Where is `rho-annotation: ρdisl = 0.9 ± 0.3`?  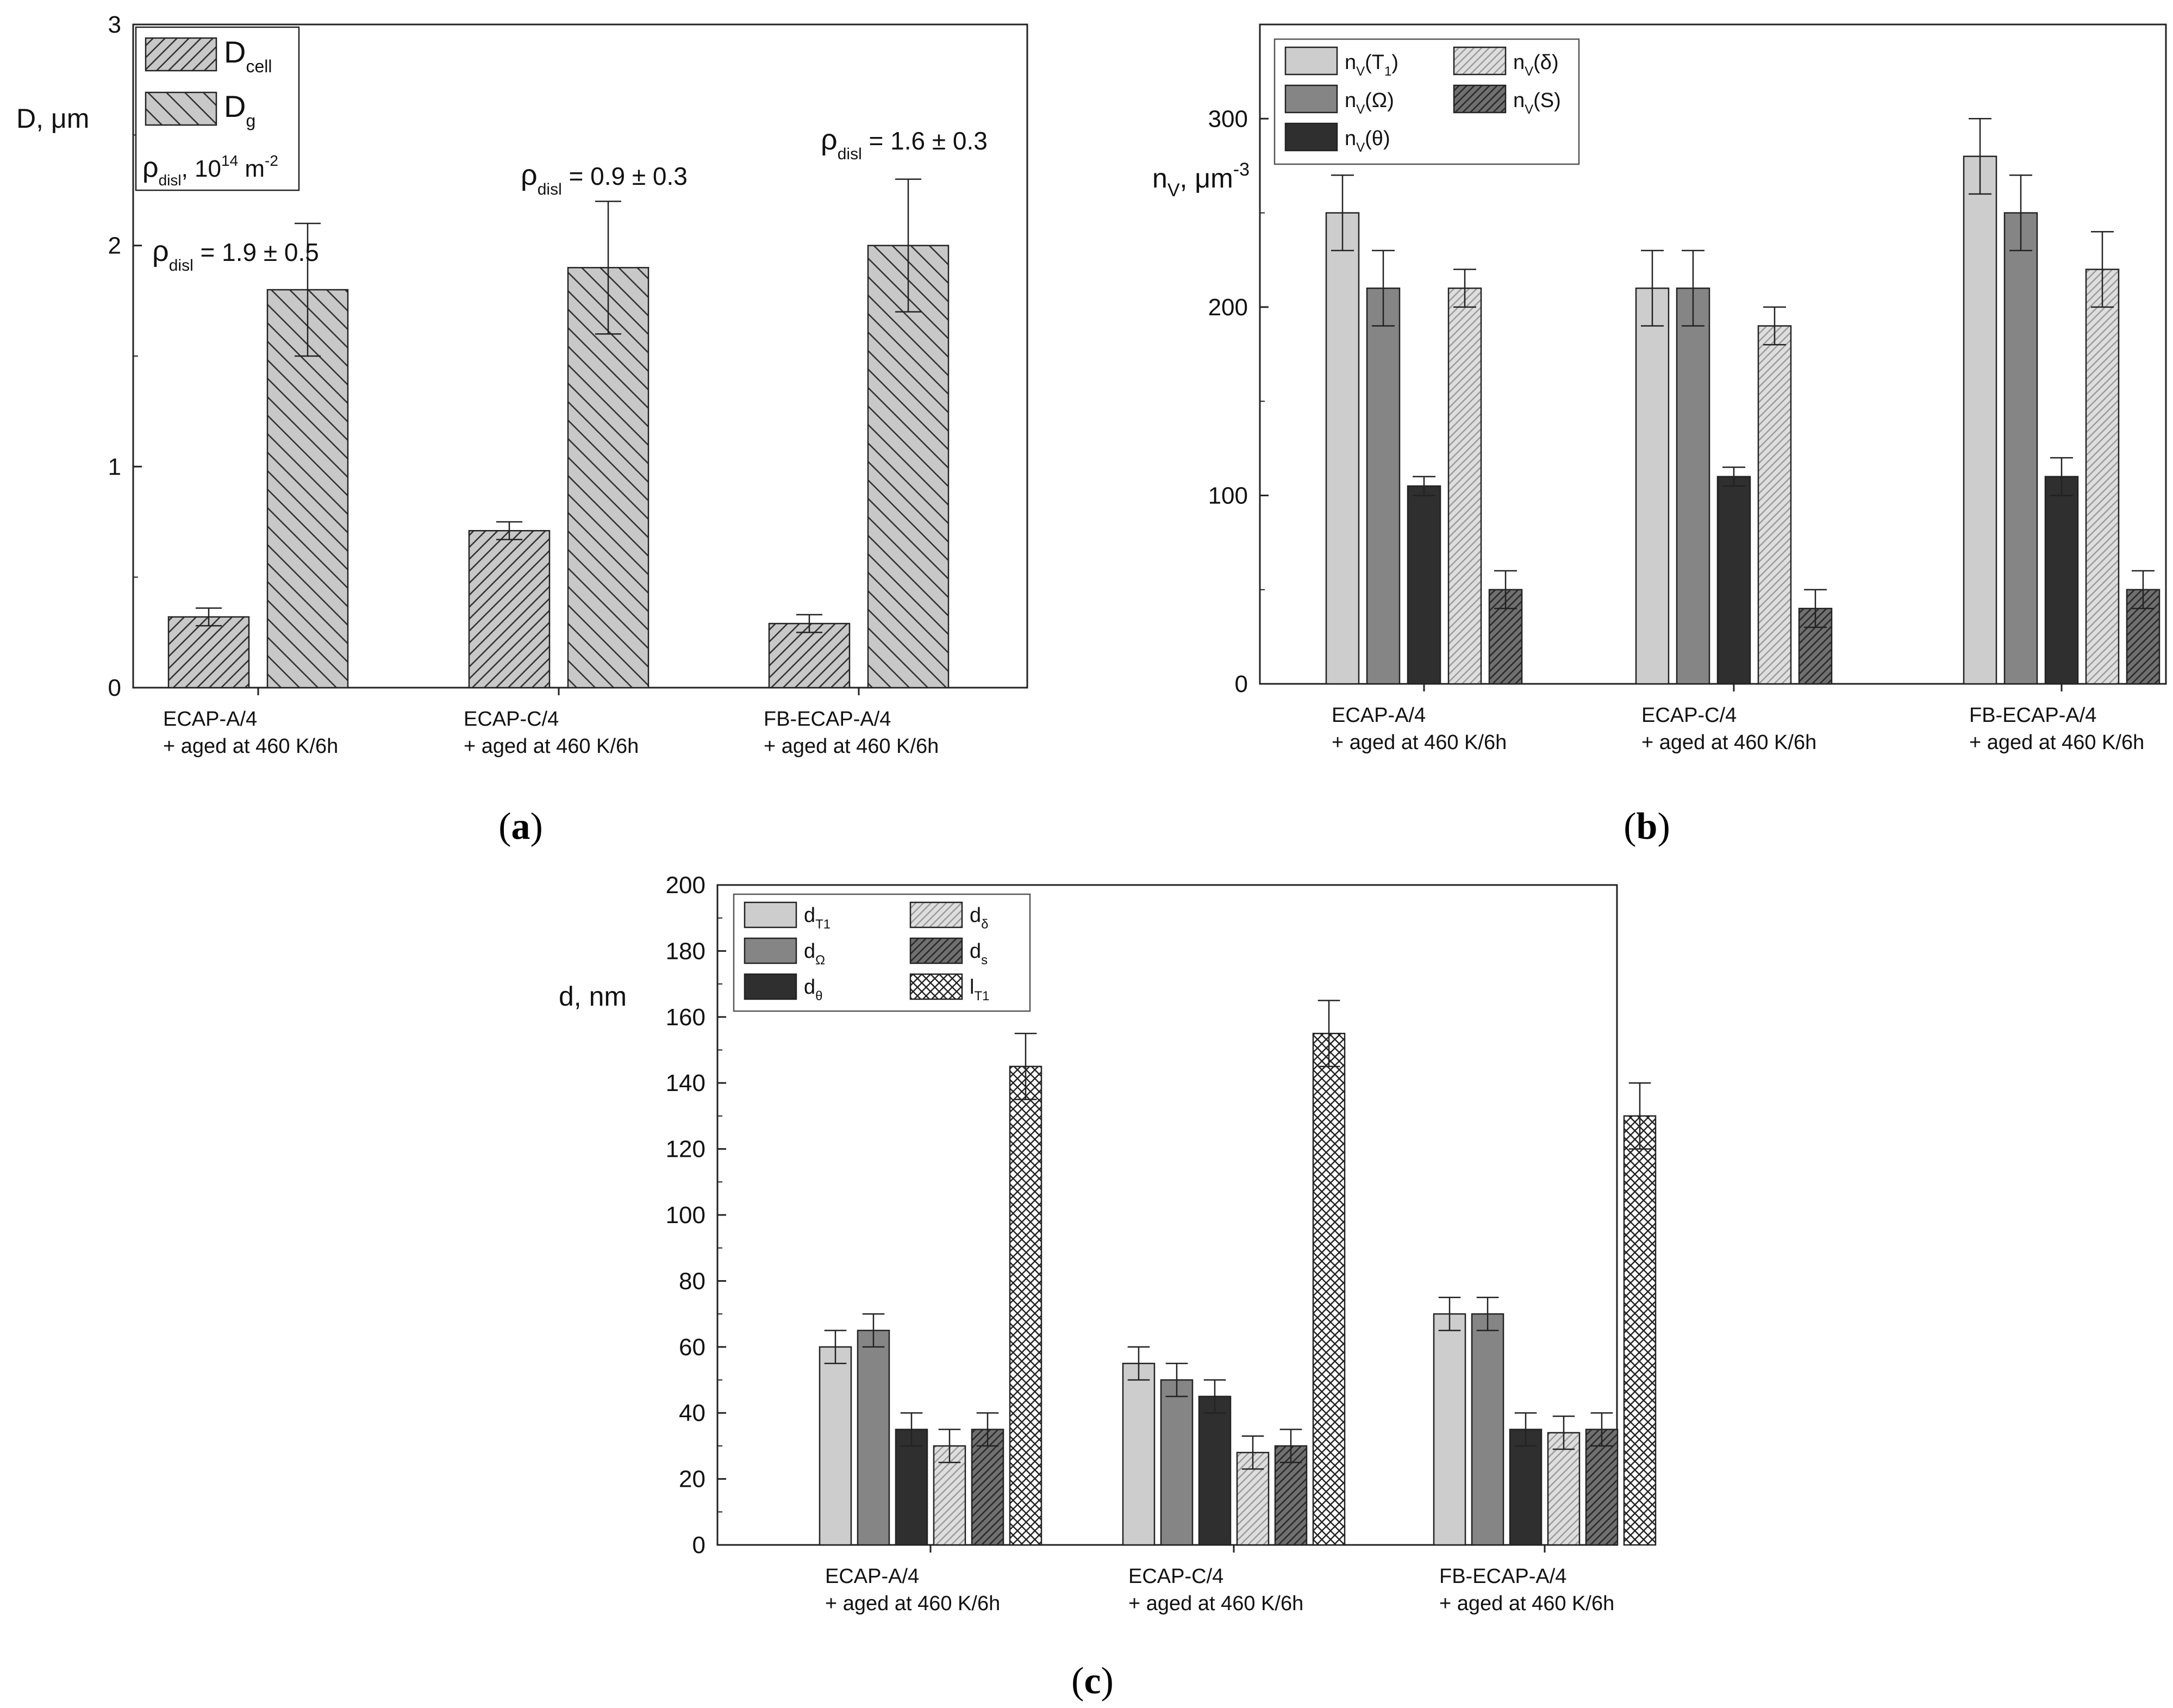 rho-annotation: ρdisl = 0.9 ± 0.3 is located at coordinates (604, 178).